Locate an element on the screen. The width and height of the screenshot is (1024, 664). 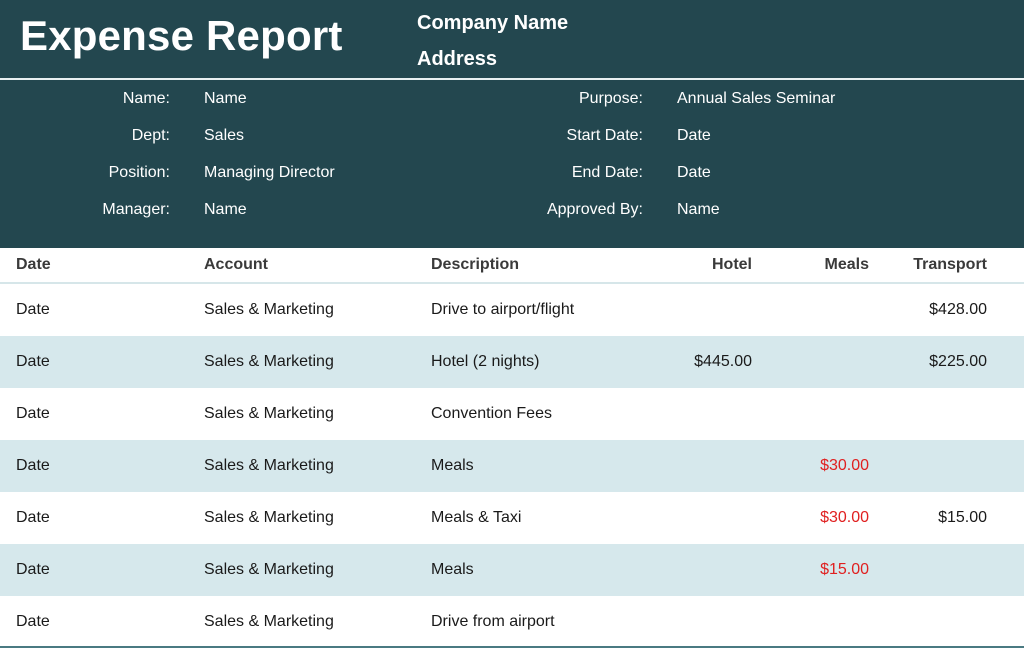
column-header-transport: Transport is located at coordinates (950, 264).